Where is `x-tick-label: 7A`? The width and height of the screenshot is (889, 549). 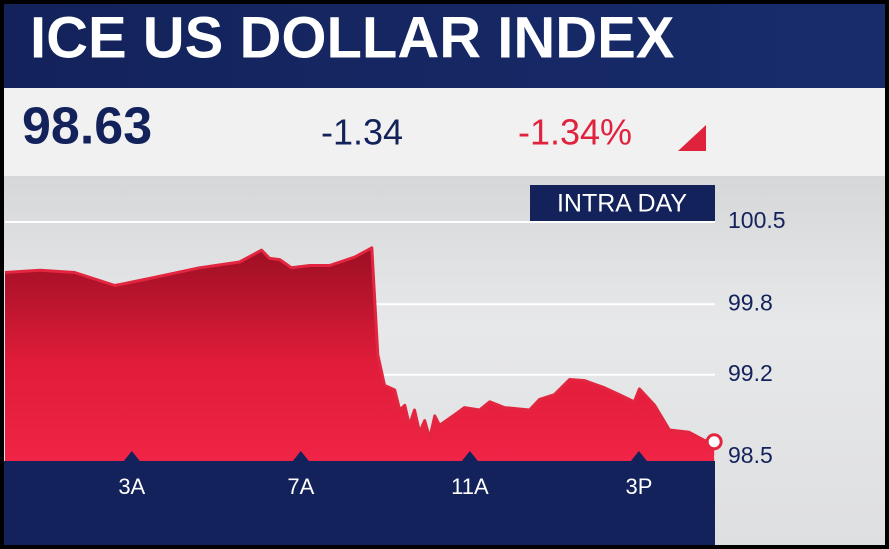 x-tick-label: 7A is located at coordinates (300, 486).